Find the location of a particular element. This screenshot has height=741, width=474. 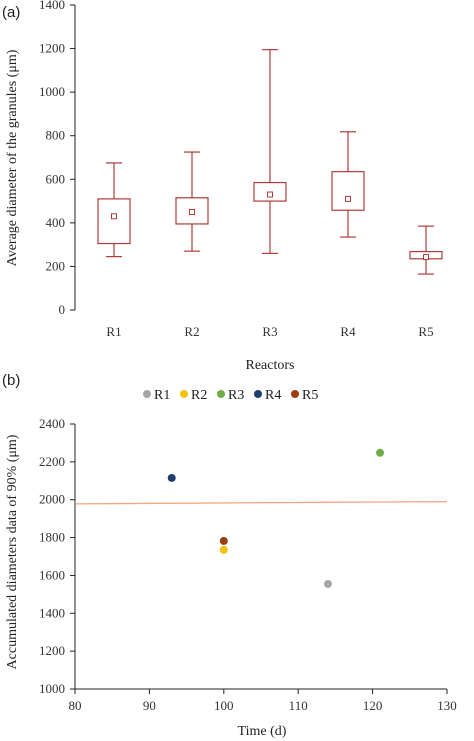

legend-label: R1 is located at coordinates (162, 395).